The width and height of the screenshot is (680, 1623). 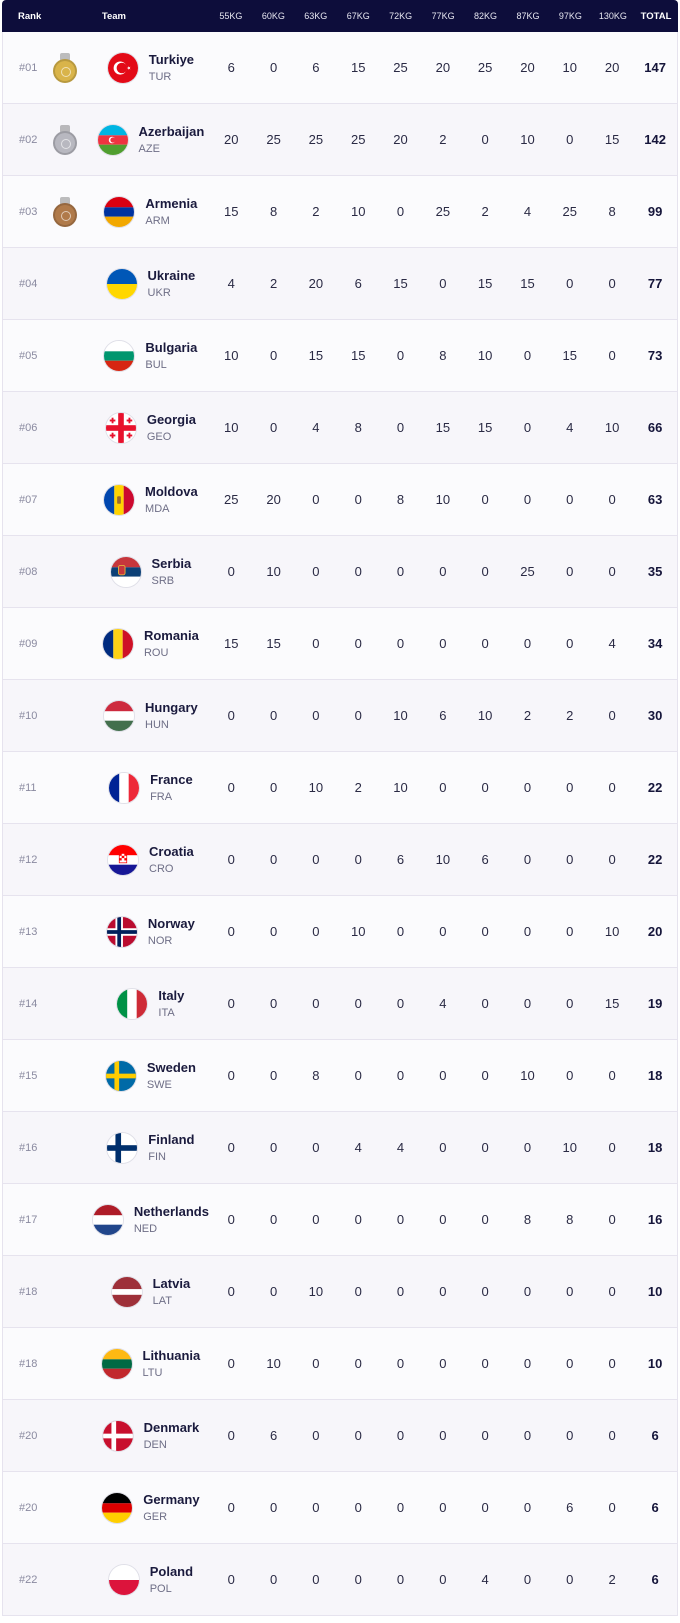 I want to click on team-code: FIN, so click(x=157, y=1157).